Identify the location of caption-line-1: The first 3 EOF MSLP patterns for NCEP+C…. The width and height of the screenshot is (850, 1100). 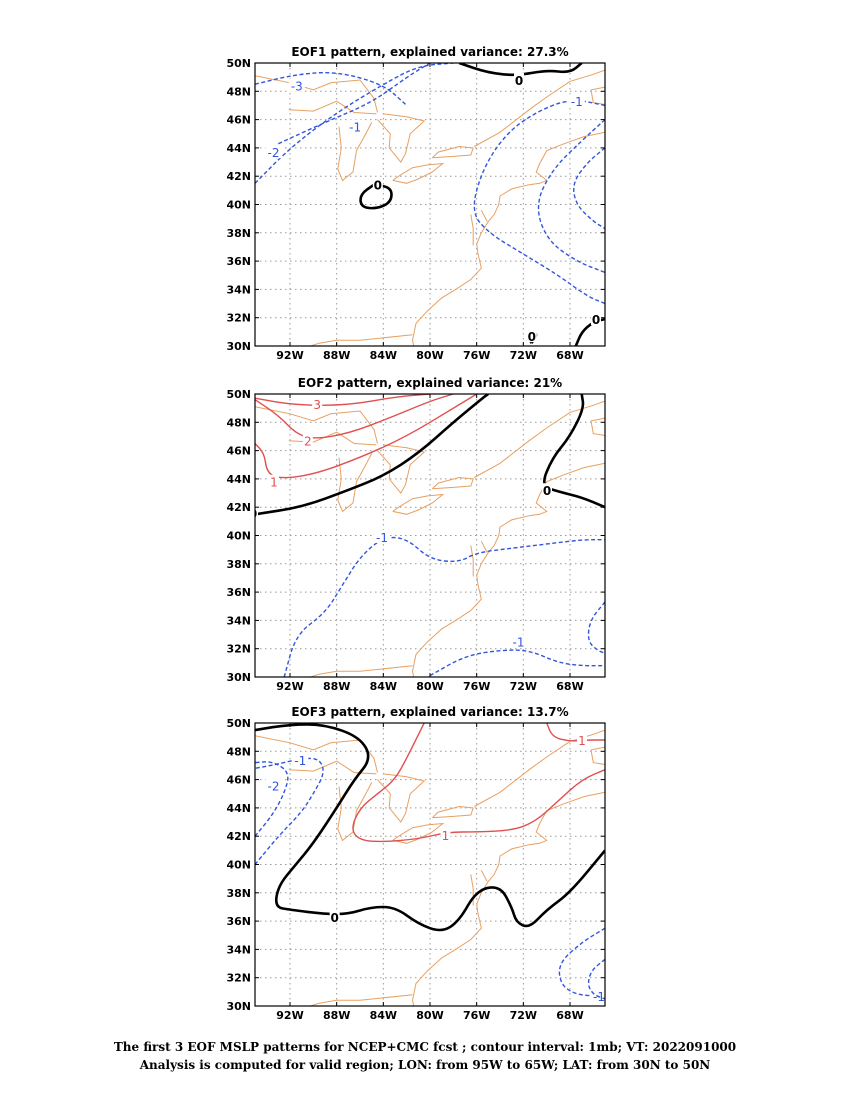
(425, 1047).